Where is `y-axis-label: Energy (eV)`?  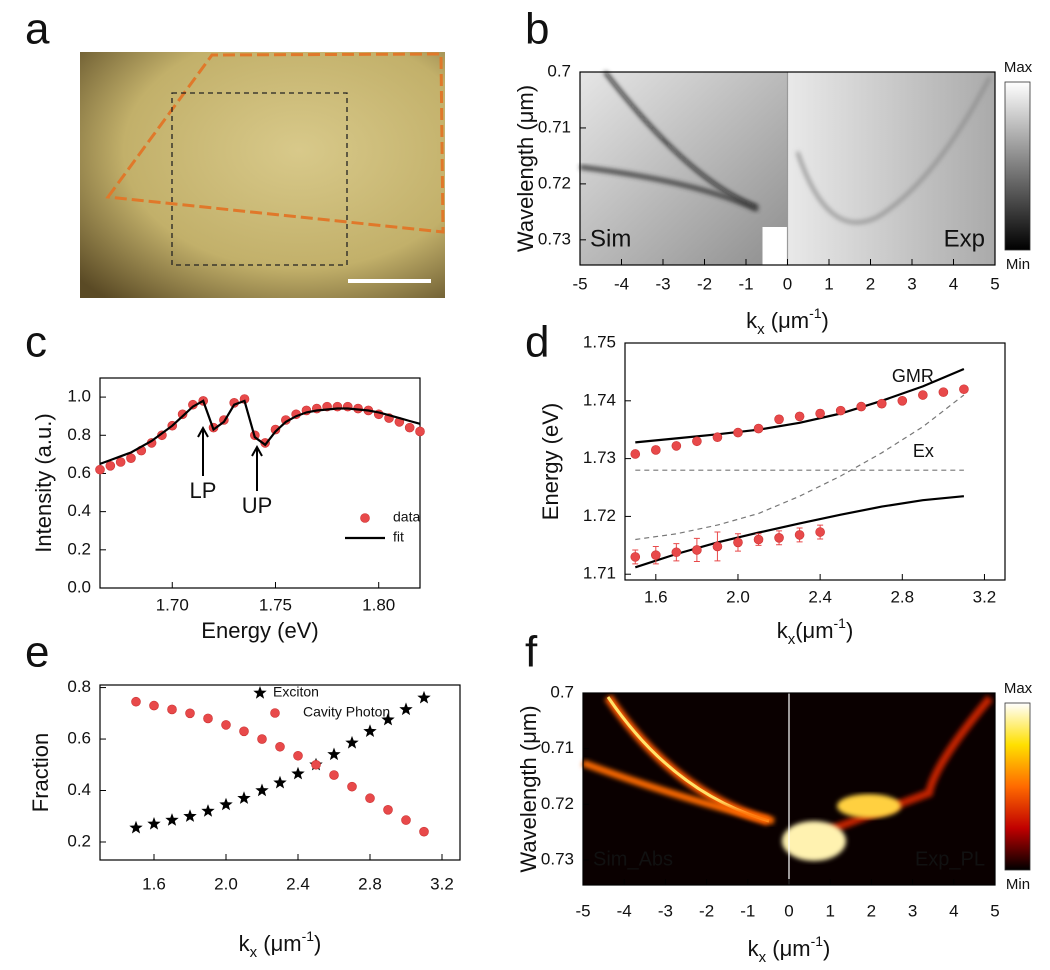 y-axis-label: Energy (eV) is located at coordinates (550, 461).